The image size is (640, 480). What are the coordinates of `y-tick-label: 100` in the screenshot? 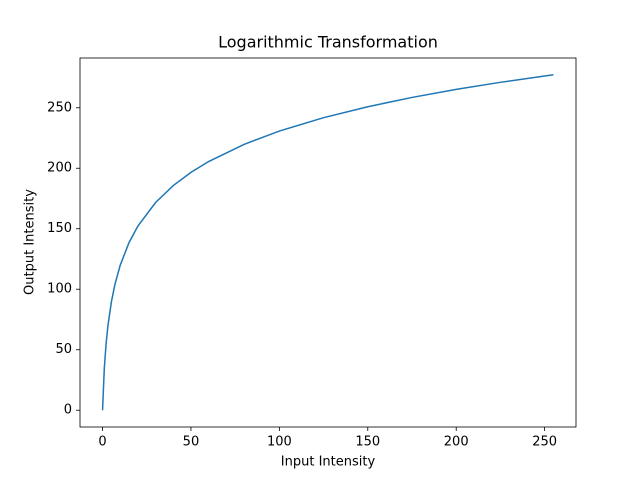 It's located at (59, 289).